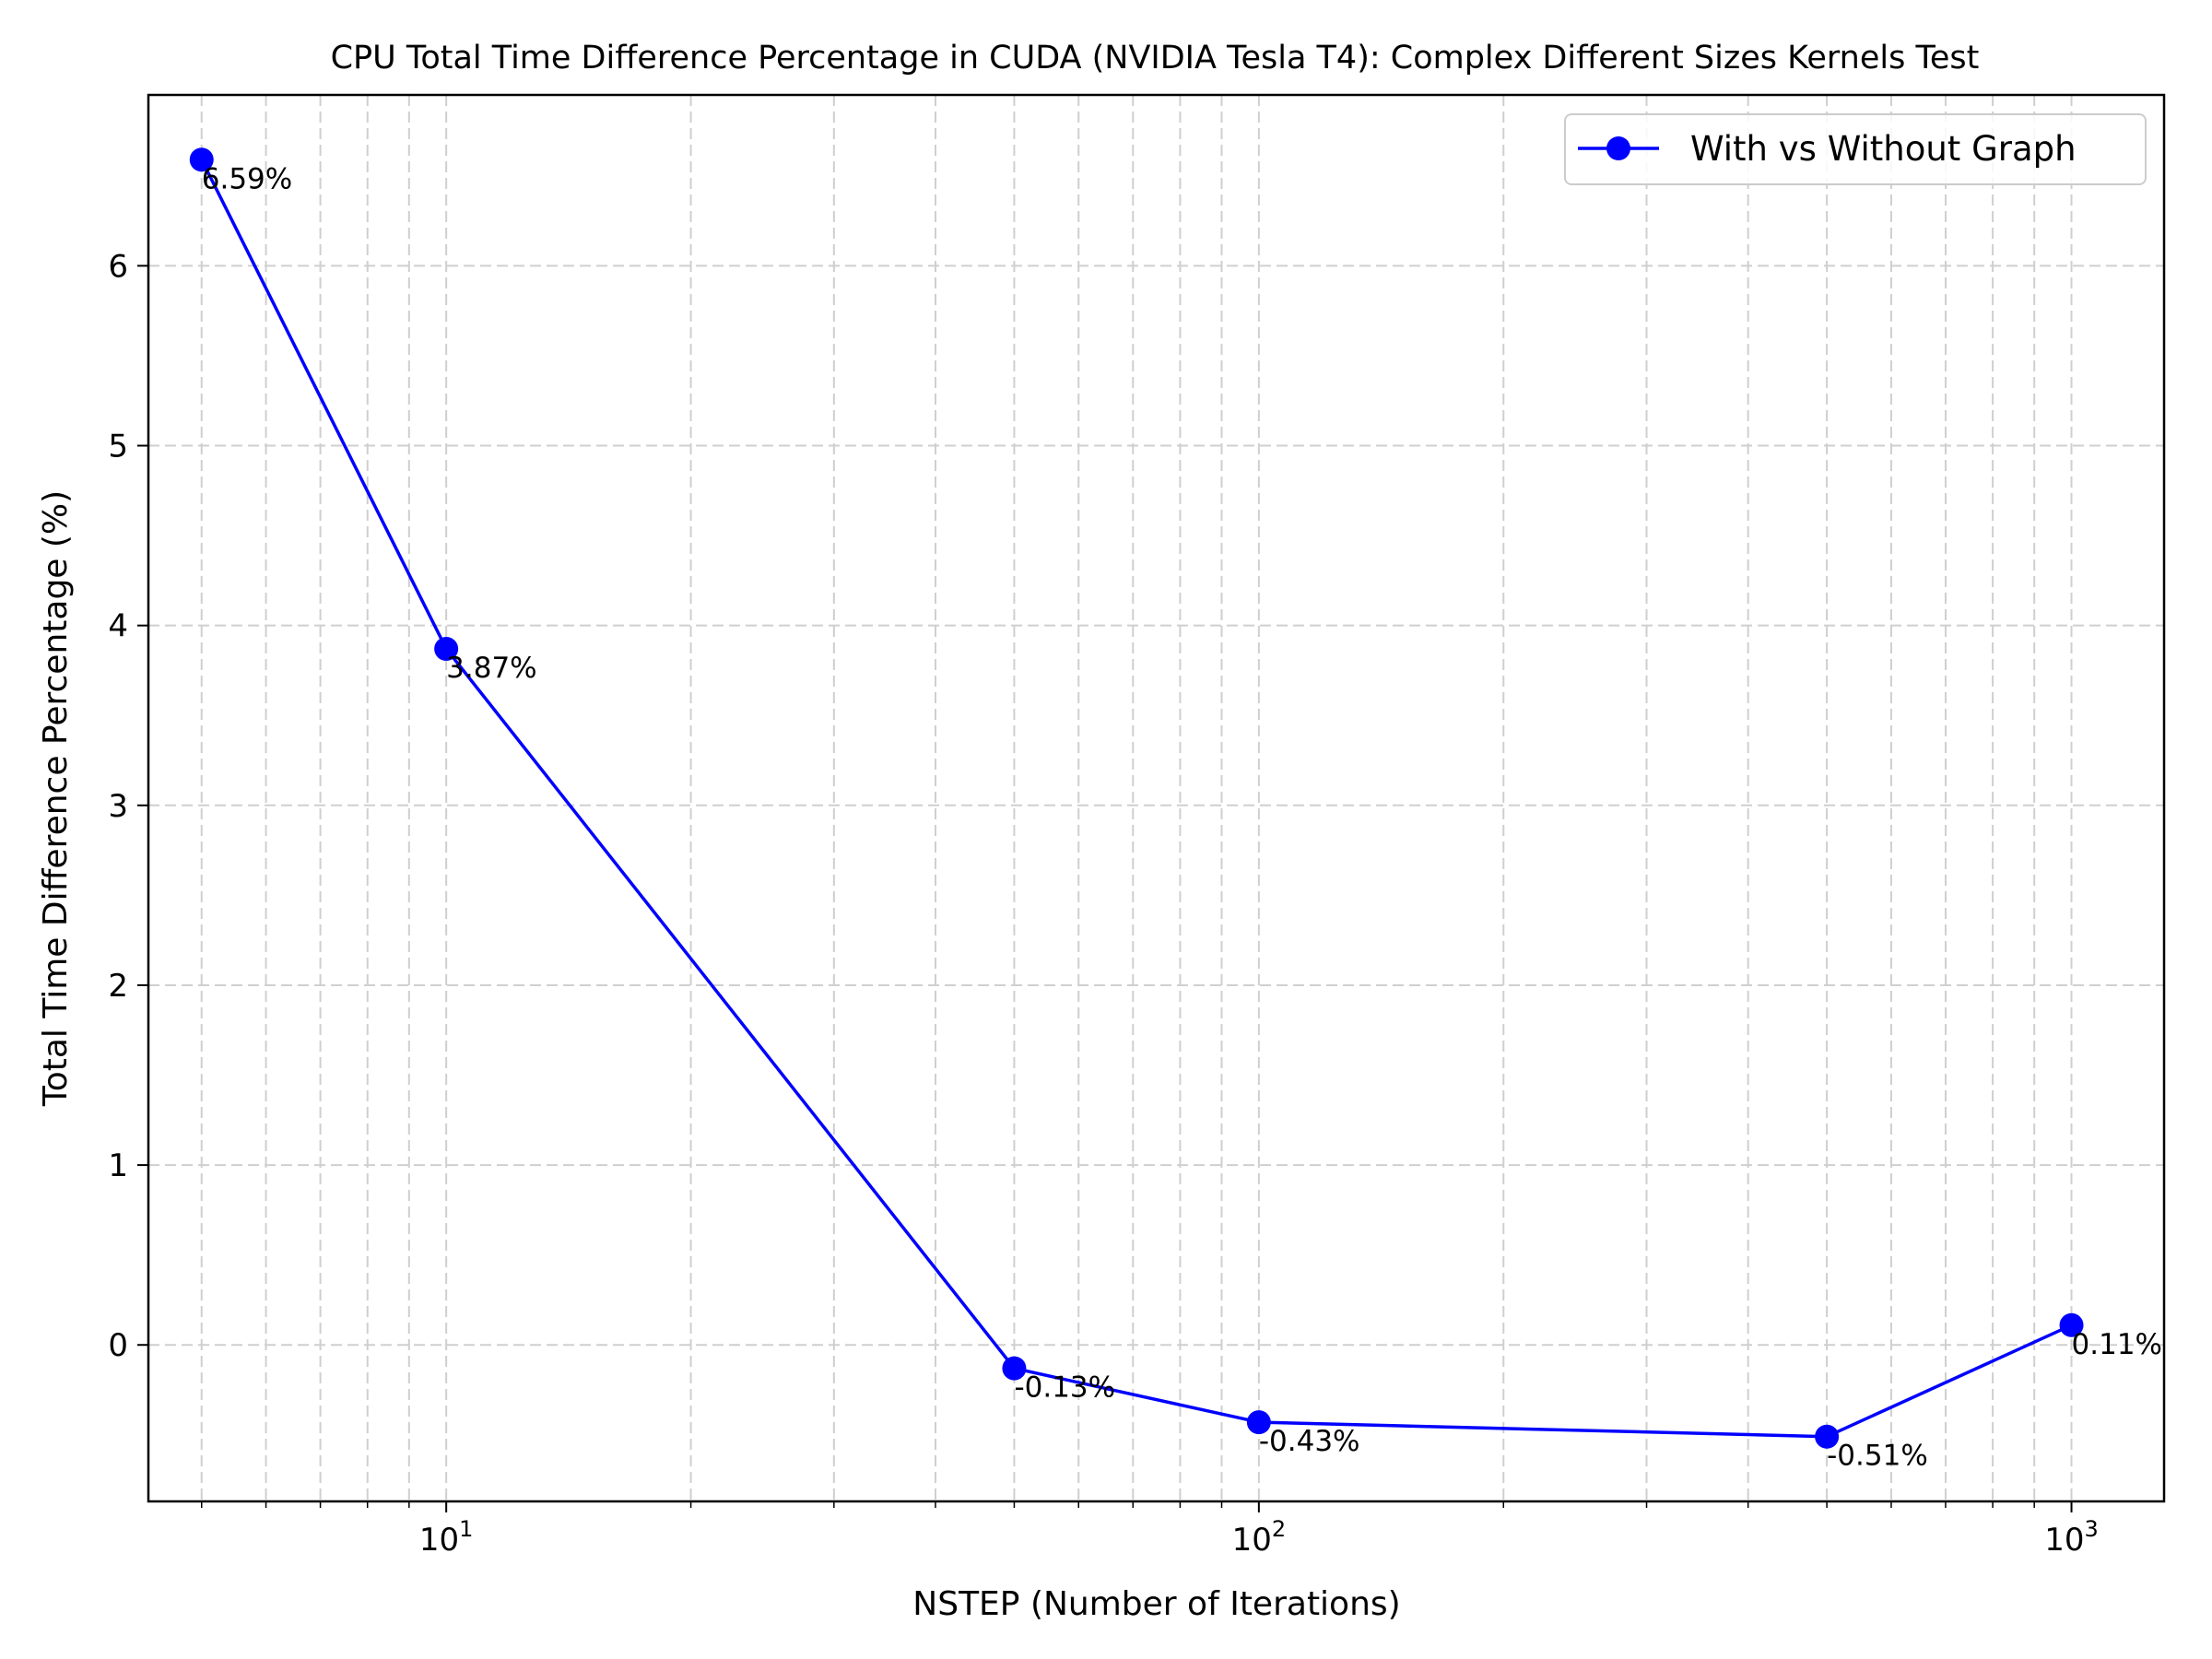 This screenshot has height=1659, width=2212. Describe the element at coordinates (1309, 1441) in the screenshot. I see `data-label: -0.43%` at that location.